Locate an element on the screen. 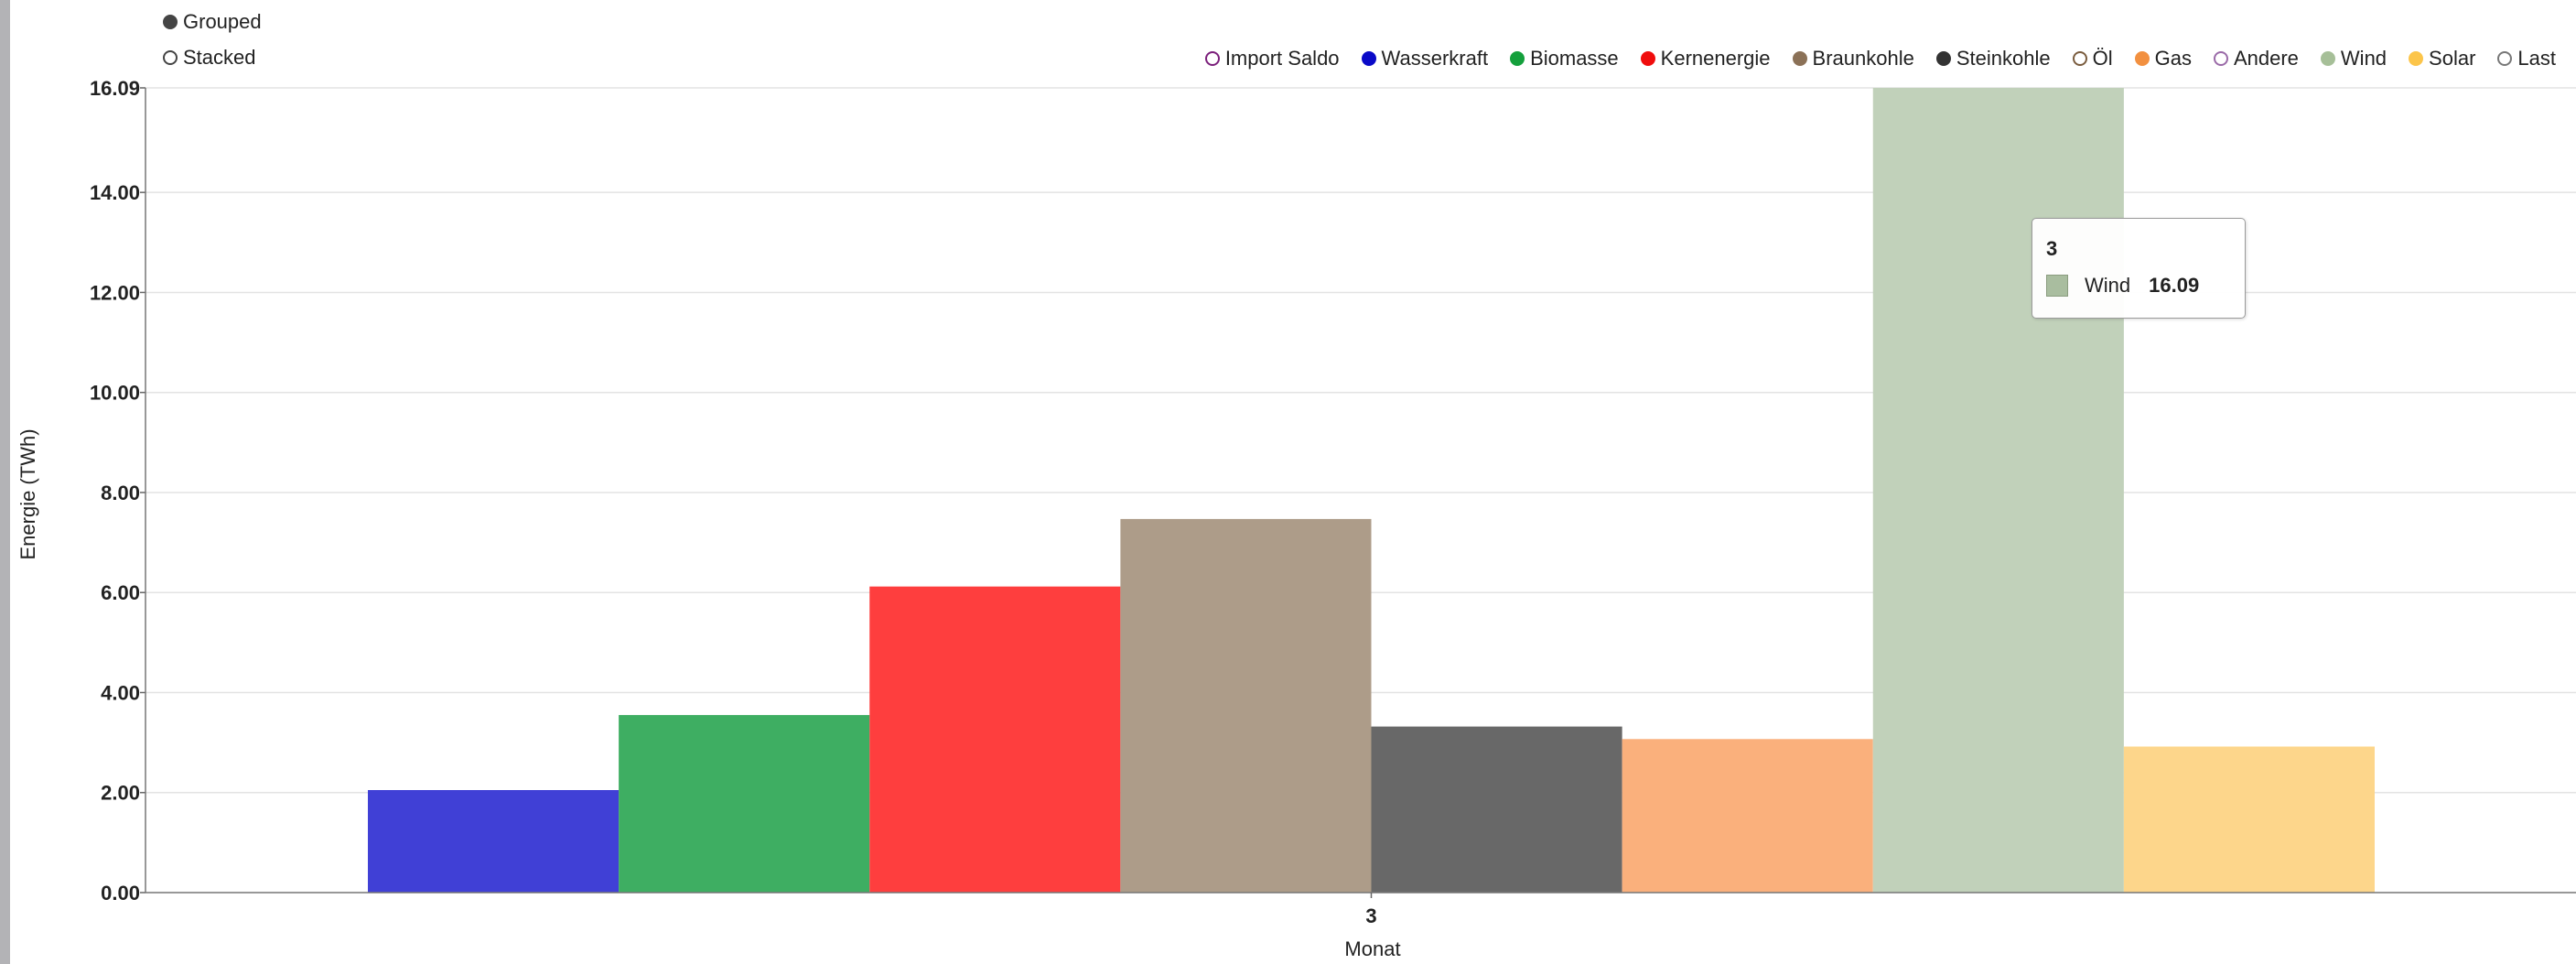 The height and width of the screenshot is (964, 2576). legend-label: Wind is located at coordinates (2363, 58).